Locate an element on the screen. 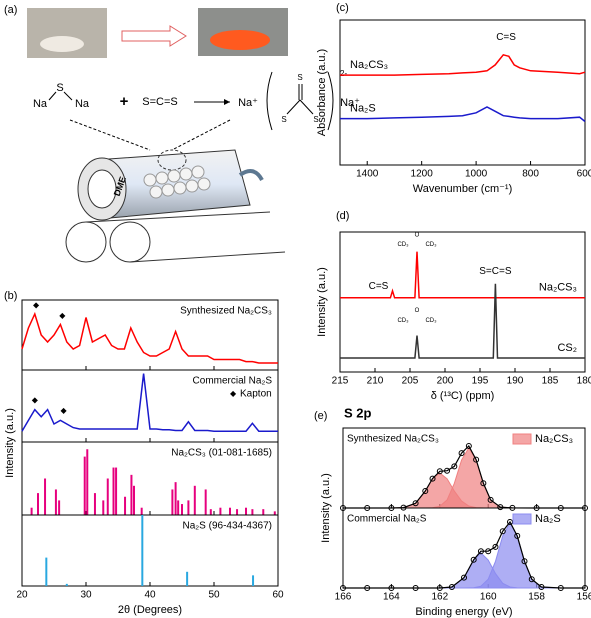 Image resolution: width=591 pixels, height=618 pixels. x-tick-label: 200 is located at coordinates (445, 381).